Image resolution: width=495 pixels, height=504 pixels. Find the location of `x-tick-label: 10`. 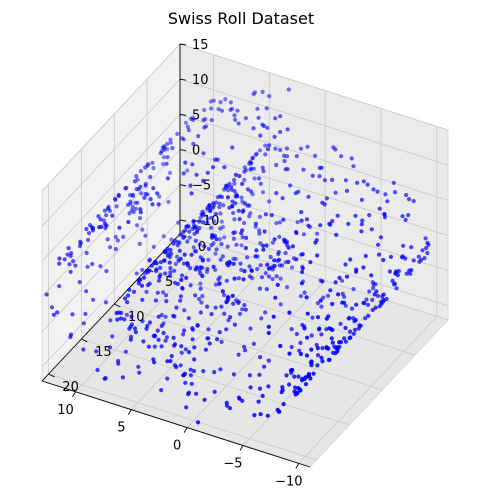

x-tick-label: 10 is located at coordinates (65, 410).